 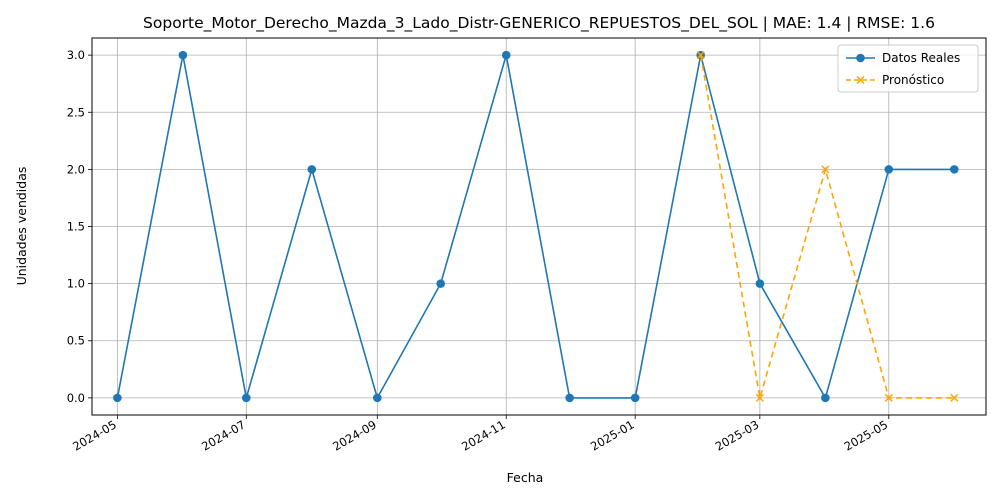 What do you see at coordinates (76, 169) in the screenshot?
I see `y-tick-label: 2.0` at bounding box center [76, 169].